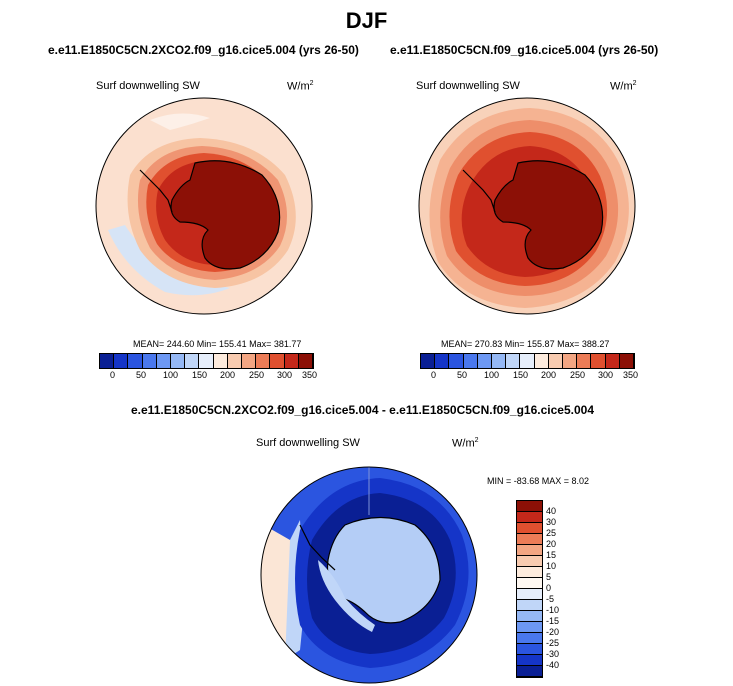 This screenshot has width=733, height=686. What do you see at coordinates (300, 86) in the screenshot?
I see `panel1-units: W/m2` at bounding box center [300, 86].